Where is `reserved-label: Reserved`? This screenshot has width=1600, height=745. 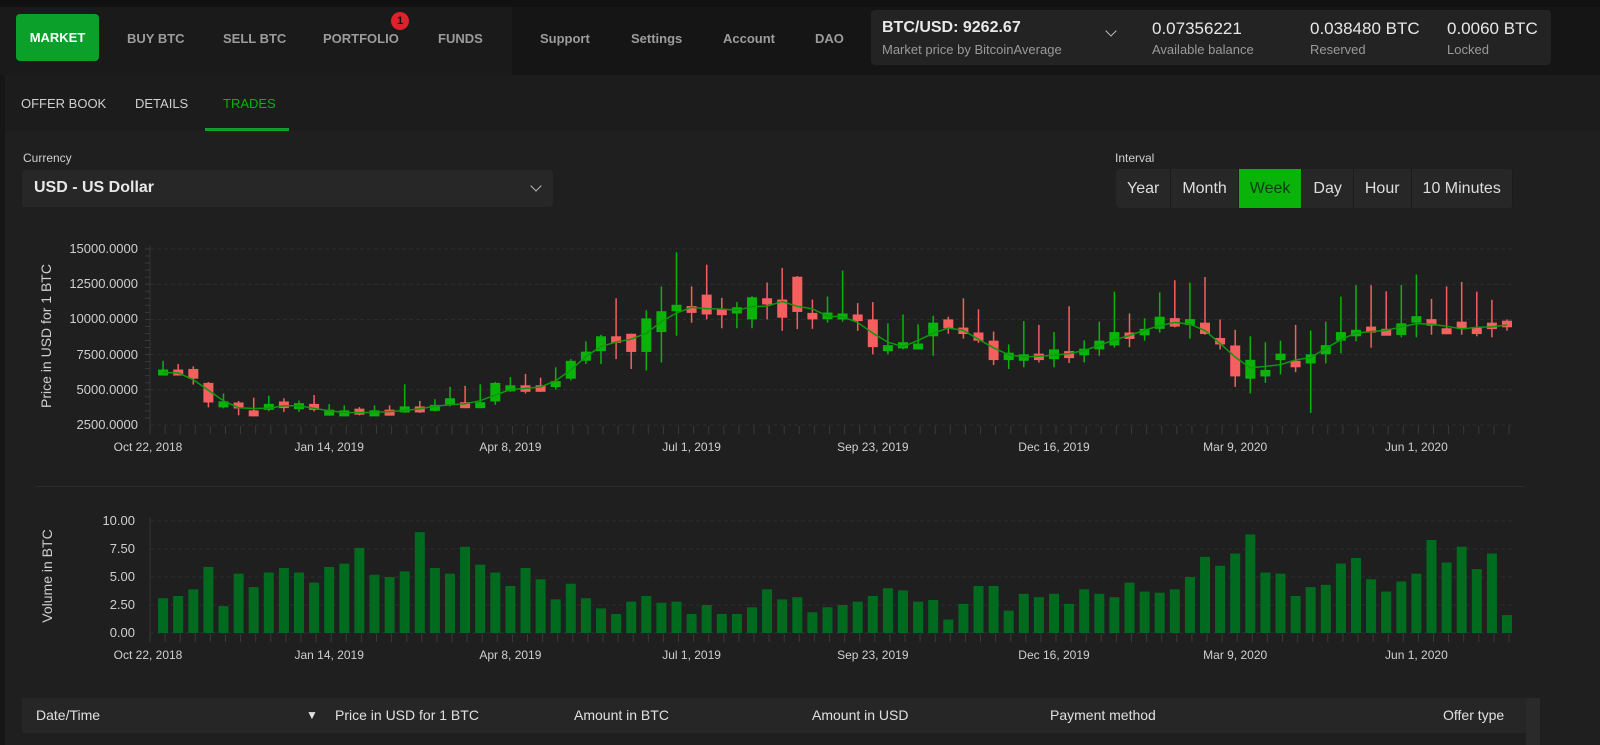
reserved-label: Reserved is located at coordinates (1338, 49).